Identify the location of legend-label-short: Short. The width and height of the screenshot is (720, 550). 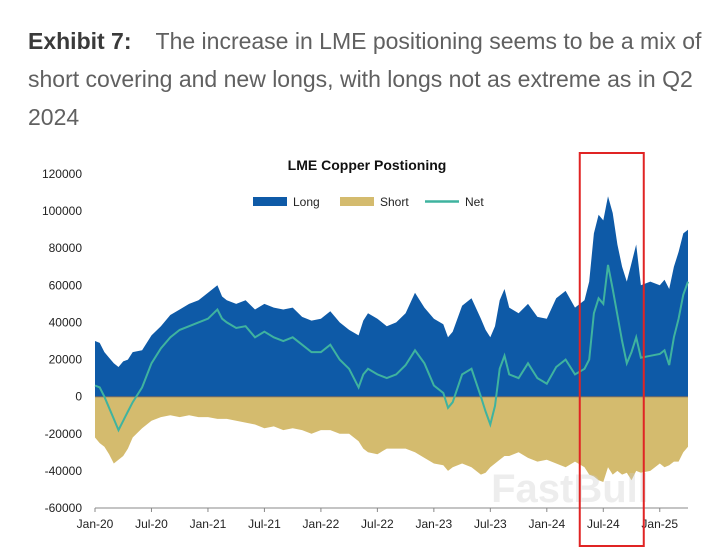
(394, 202).